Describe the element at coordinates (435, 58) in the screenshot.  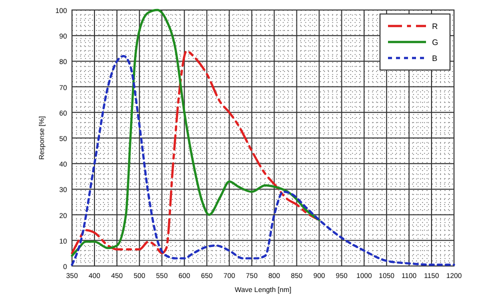
I see `legend-label: B` at that location.